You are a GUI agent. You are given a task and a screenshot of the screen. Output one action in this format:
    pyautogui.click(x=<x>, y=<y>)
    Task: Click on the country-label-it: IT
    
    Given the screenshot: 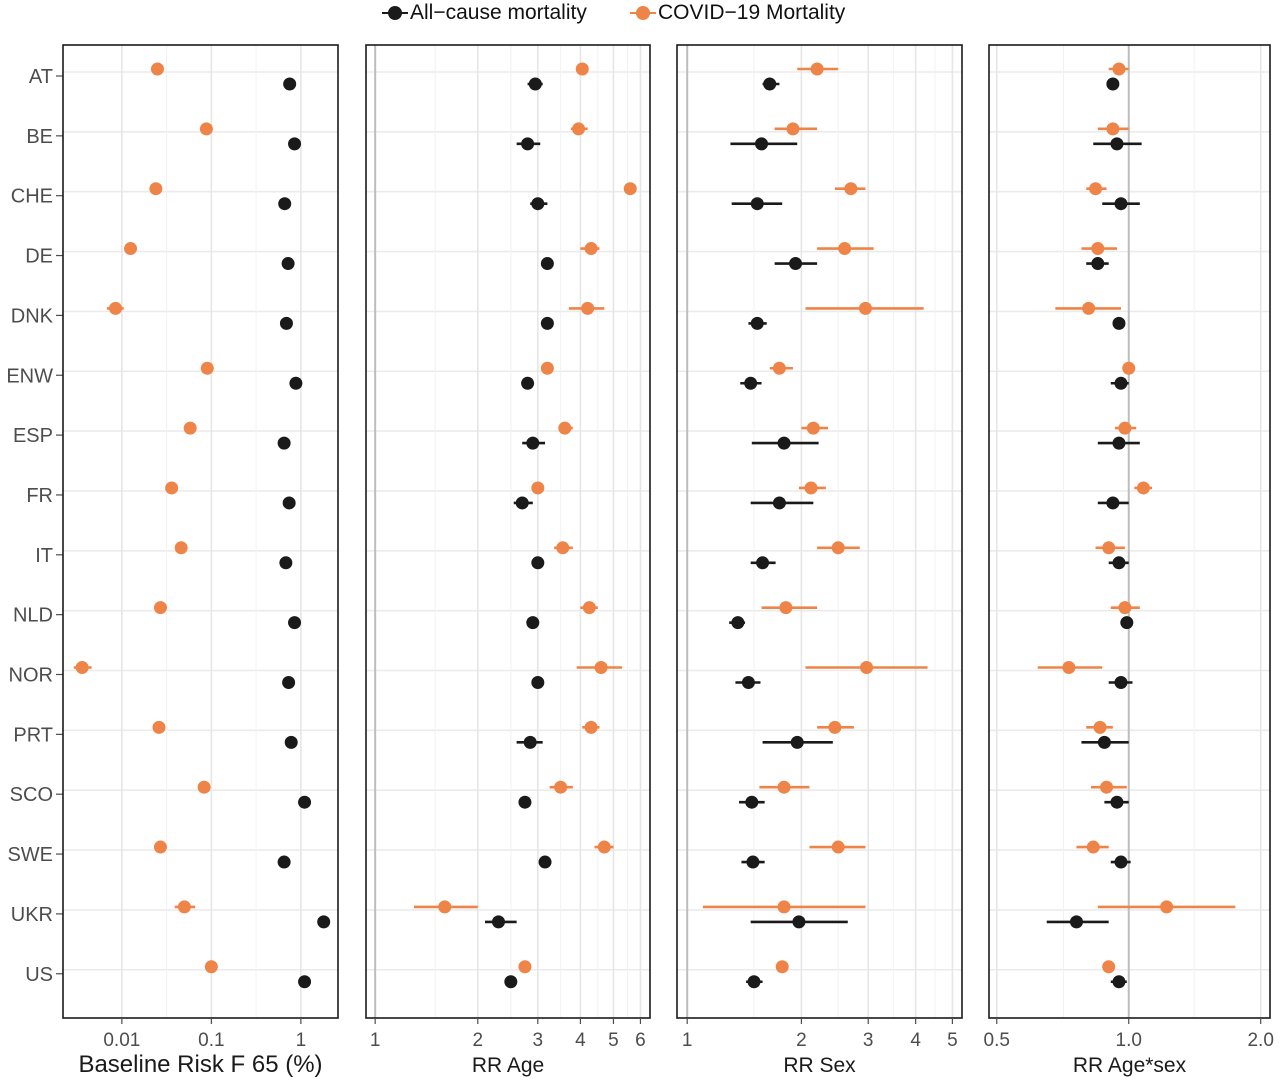 What is the action you would take?
    pyautogui.click(x=44, y=556)
    